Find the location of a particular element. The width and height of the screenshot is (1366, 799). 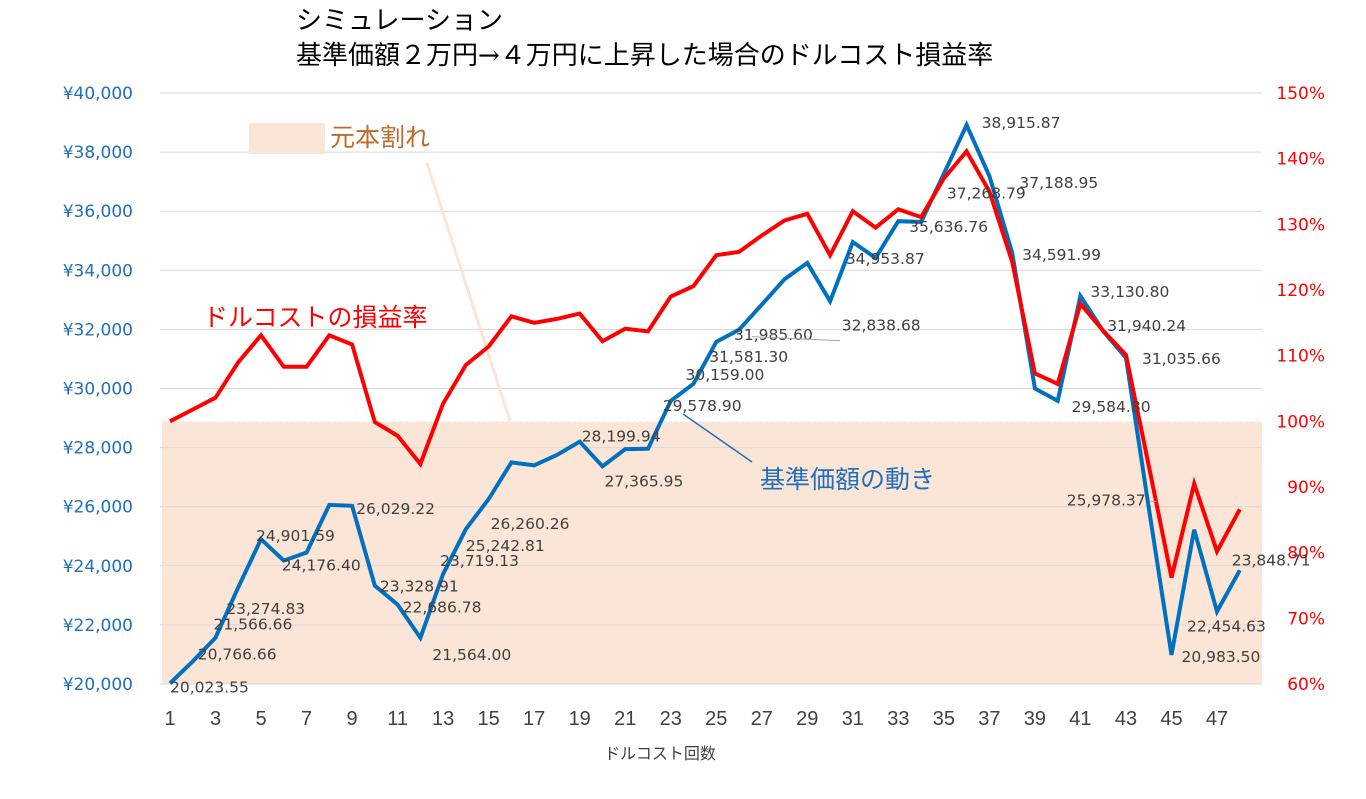

right-y-tick-label: 110% is located at coordinates (1300, 357).